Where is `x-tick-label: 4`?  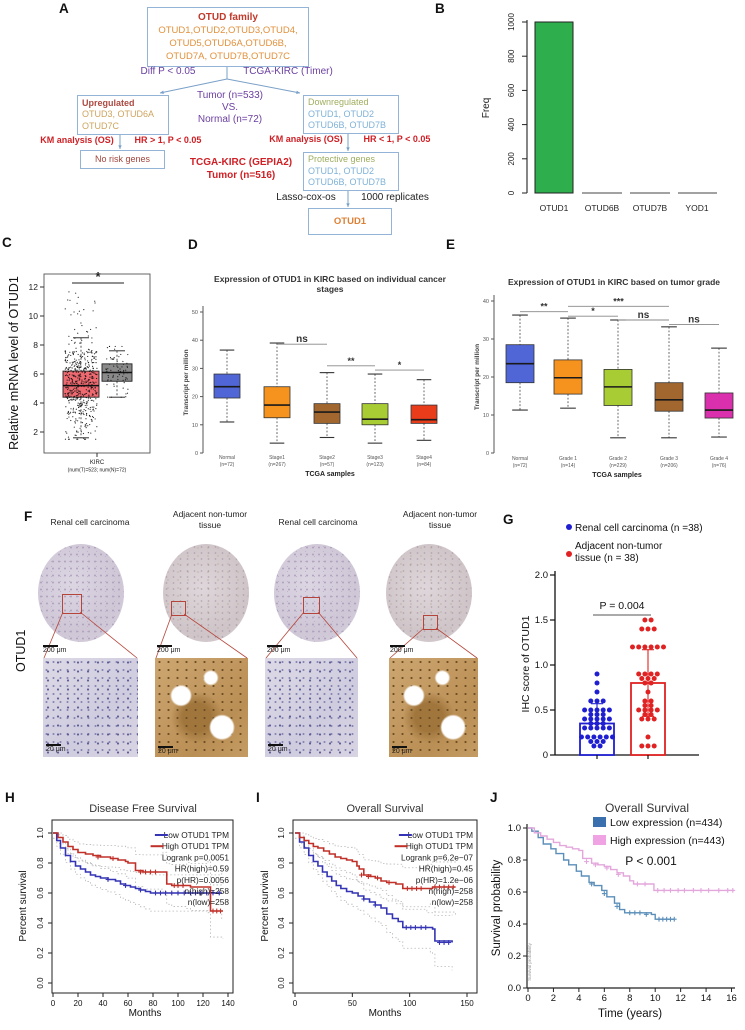 x-tick-label: 4 is located at coordinates (578, 998).